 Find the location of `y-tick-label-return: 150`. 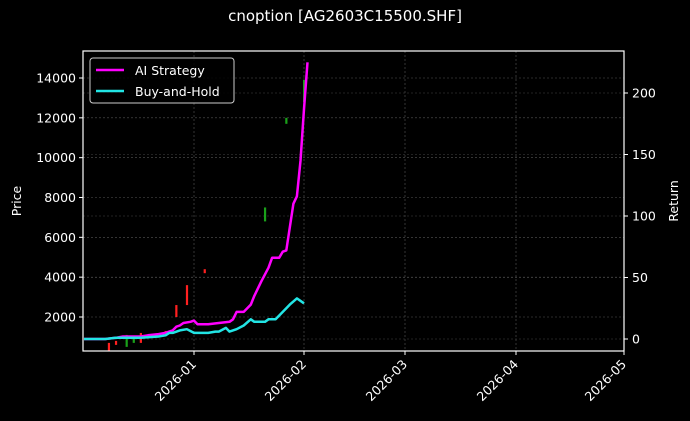

y-tick-label-return: 150 is located at coordinates (644, 154).